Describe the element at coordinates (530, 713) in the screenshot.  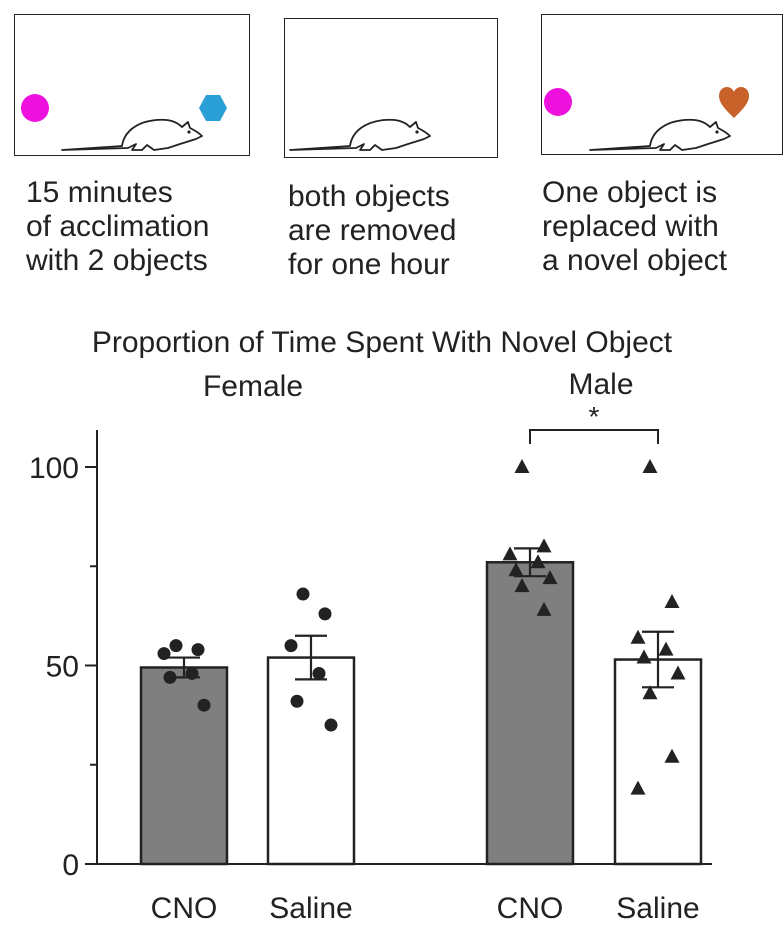
I see `bar-male-cno` at that location.